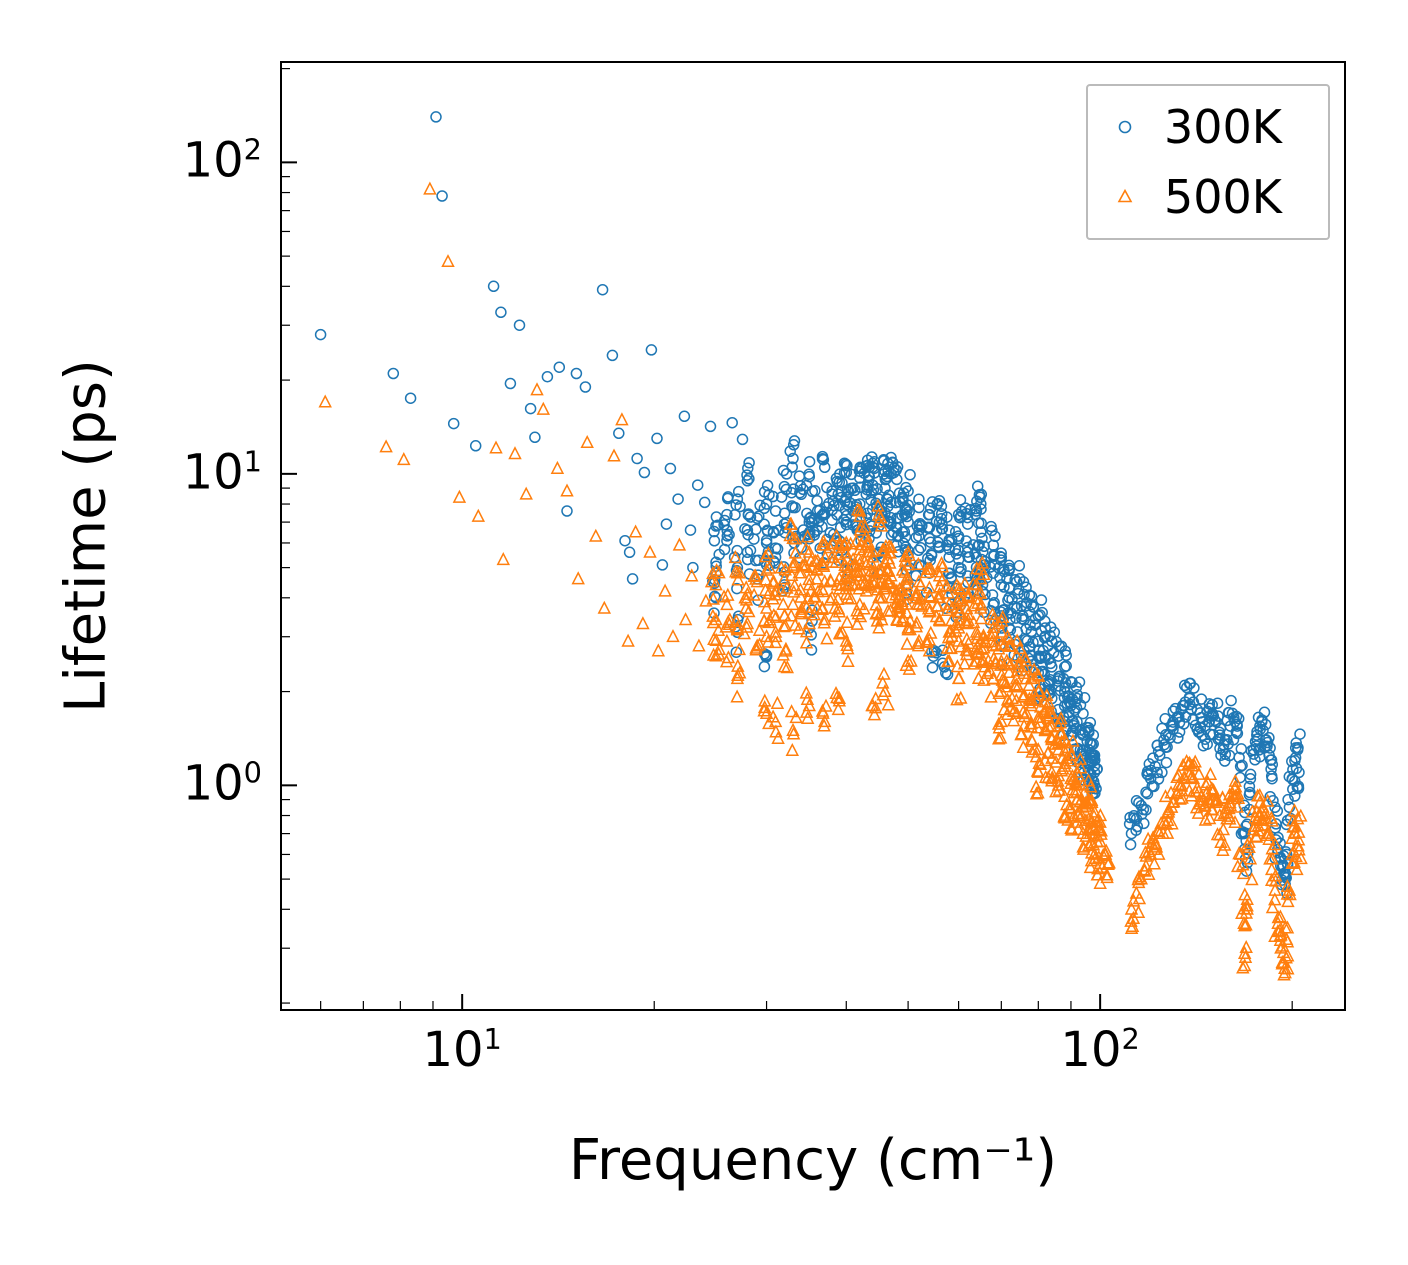 The image size is (1408, 1265). I want to click on y-tick-label-100: 102, so click(166, 160).